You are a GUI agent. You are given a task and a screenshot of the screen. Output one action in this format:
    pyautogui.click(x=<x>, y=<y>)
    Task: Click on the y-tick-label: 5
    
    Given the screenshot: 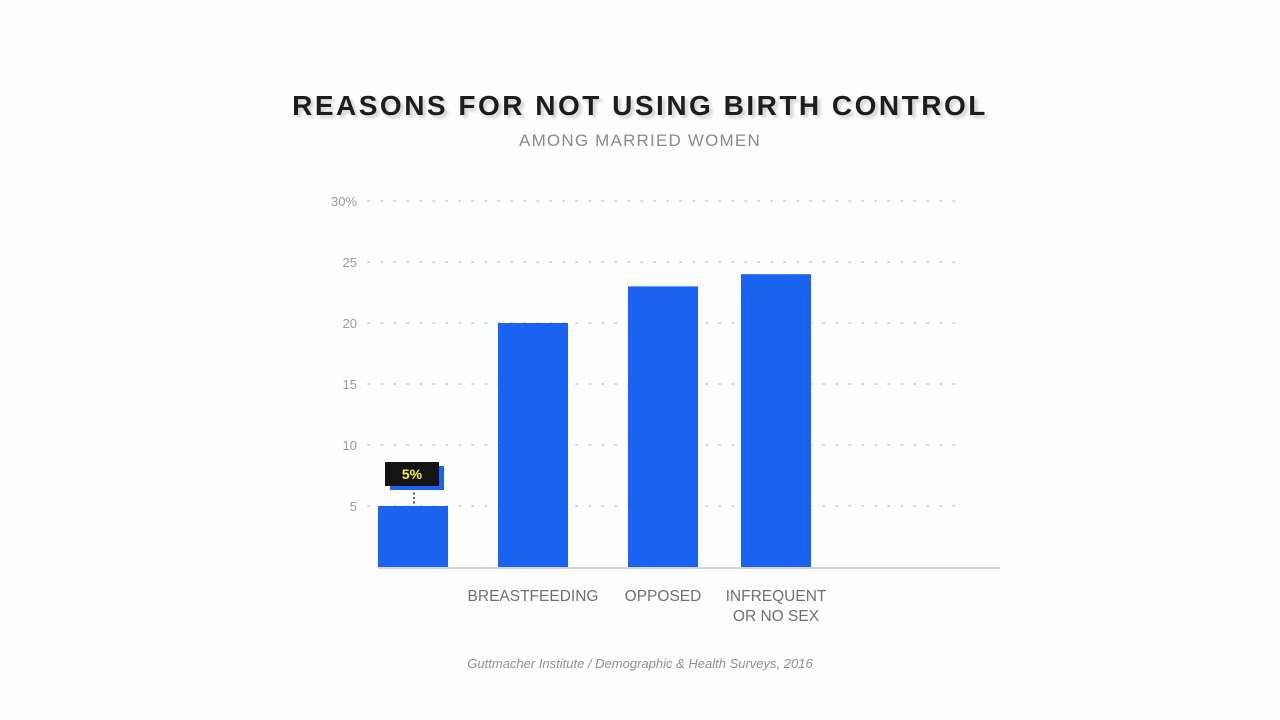 What is the action you would take?
    pyautogui.click(x=353, y=506)
    